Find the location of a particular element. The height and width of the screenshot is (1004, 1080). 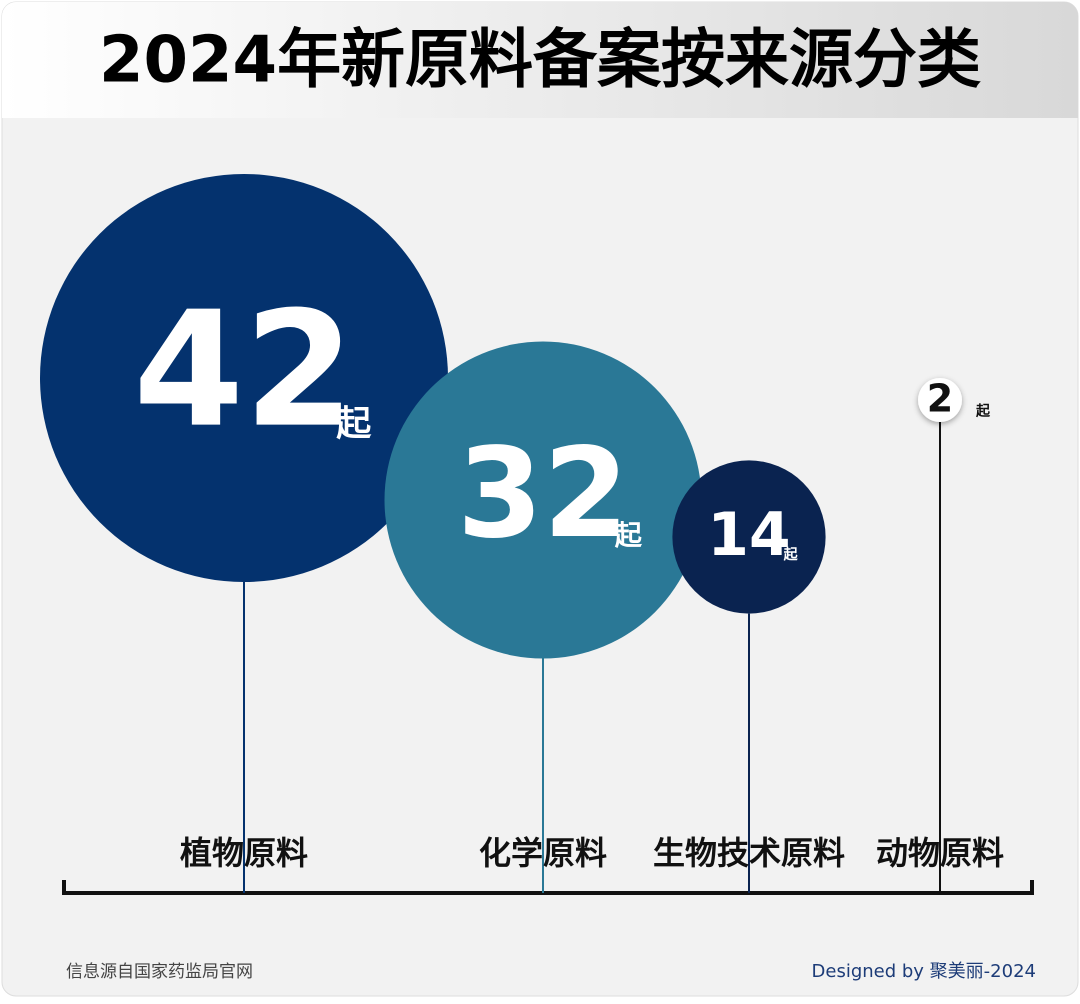

category-label: 动物原料 is located at coordinates (940, 853).